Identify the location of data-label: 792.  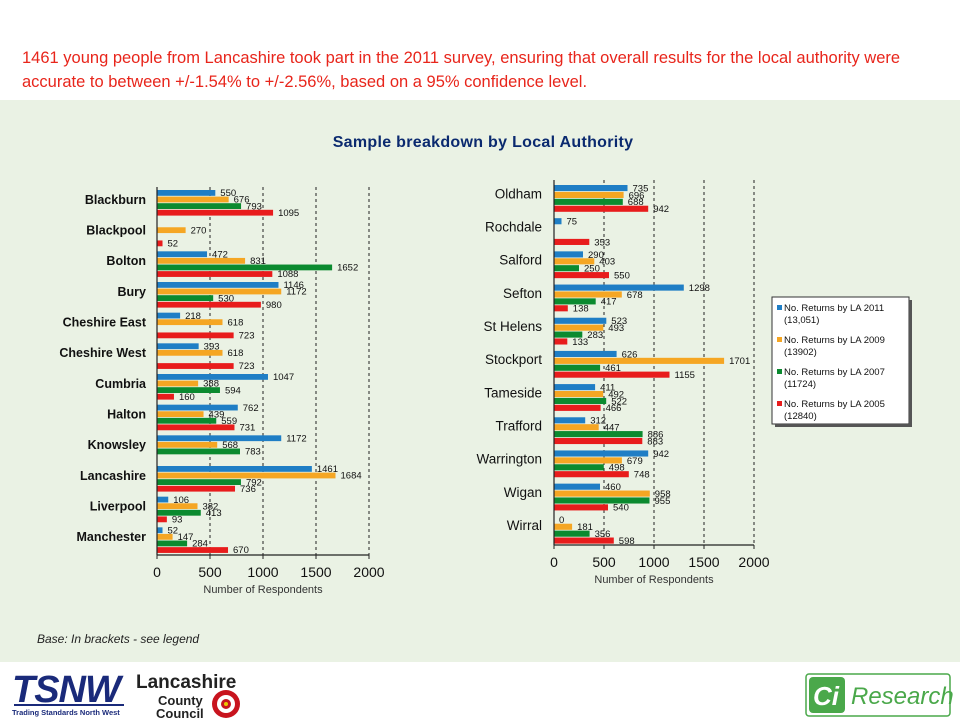
(254, 482).